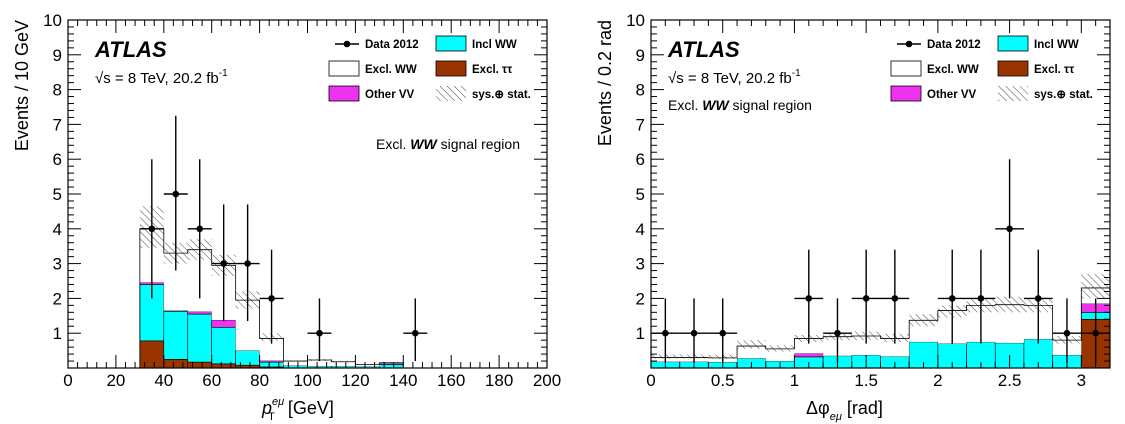  I want to click on legend-excl-ww-label: Excl. WW, so click(953, 70).